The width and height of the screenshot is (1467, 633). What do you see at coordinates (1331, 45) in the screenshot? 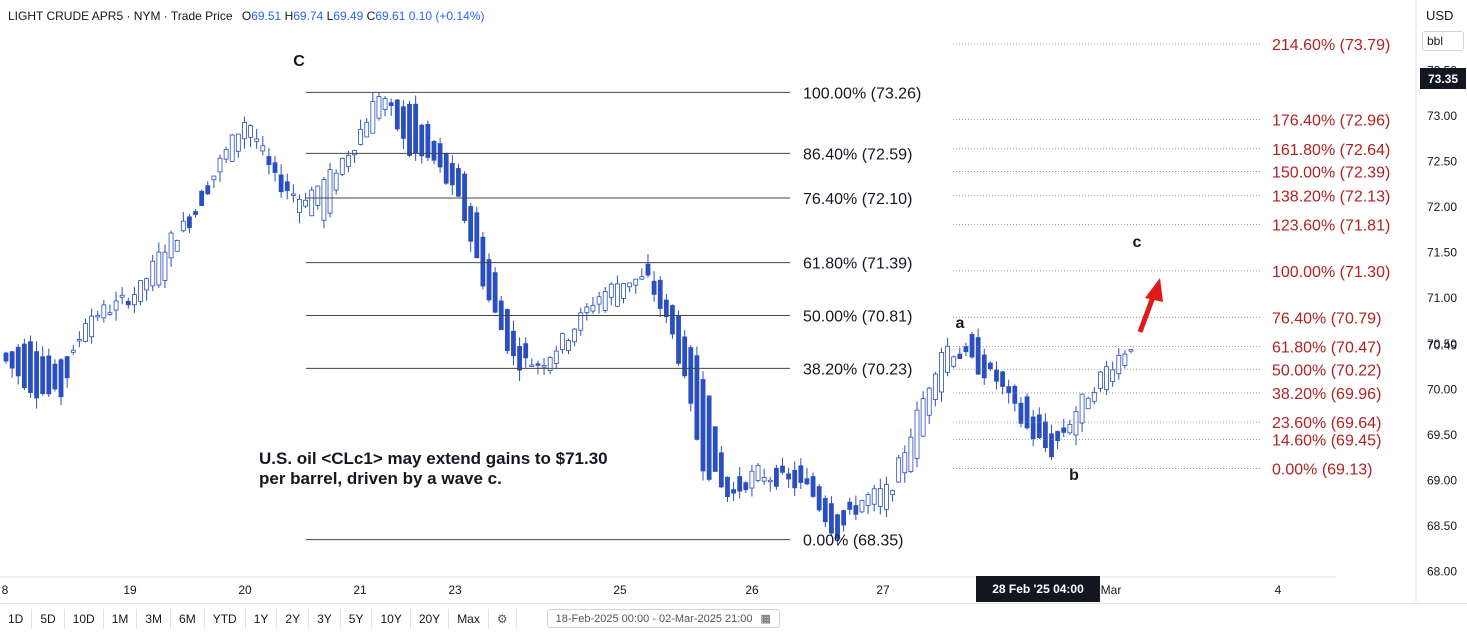
I see `fib-extension-label: 214.60% (73.79)` at bounding box center [1331, 45].